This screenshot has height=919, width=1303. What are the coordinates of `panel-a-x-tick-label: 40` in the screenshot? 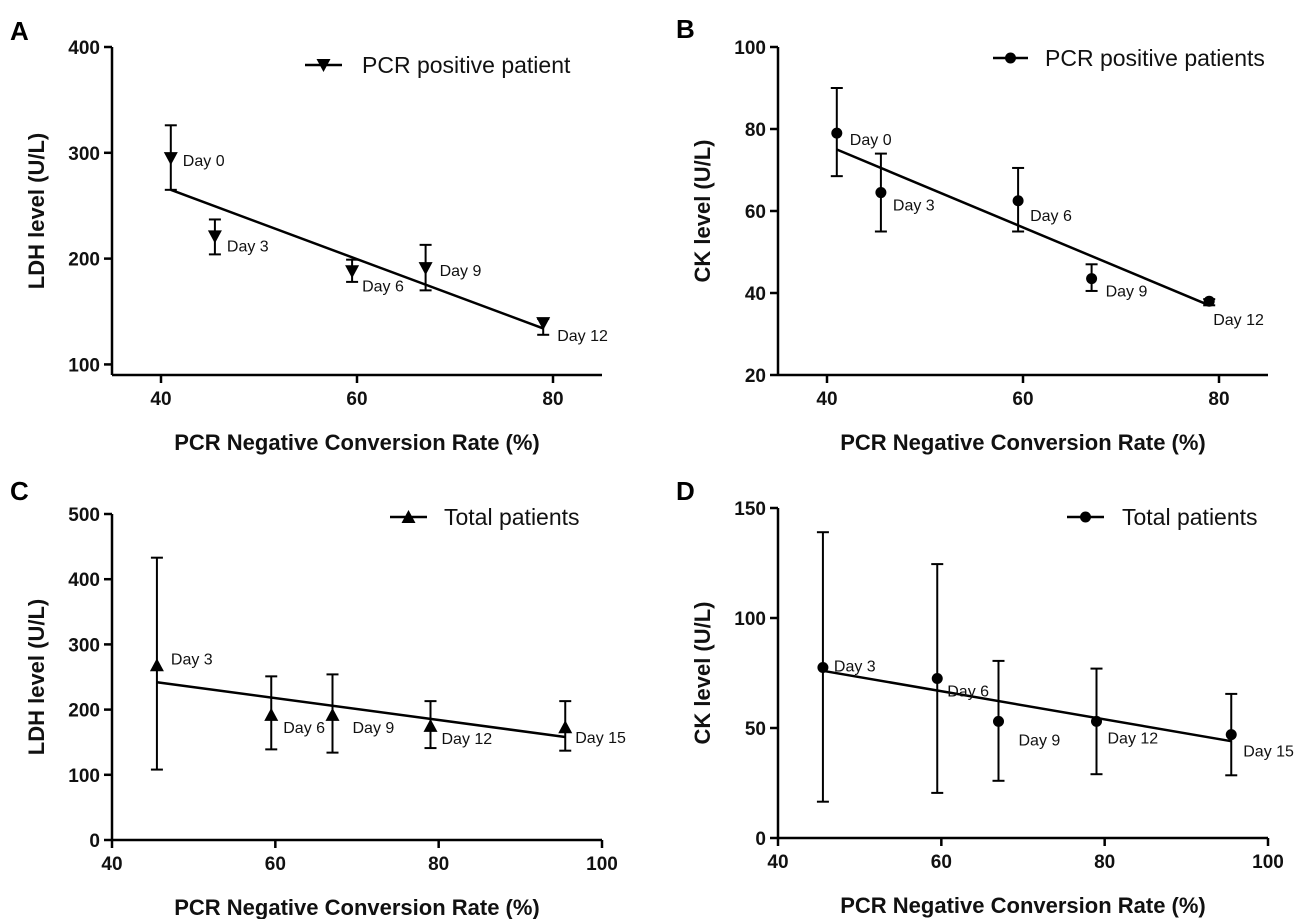 It's located at (160, 399).